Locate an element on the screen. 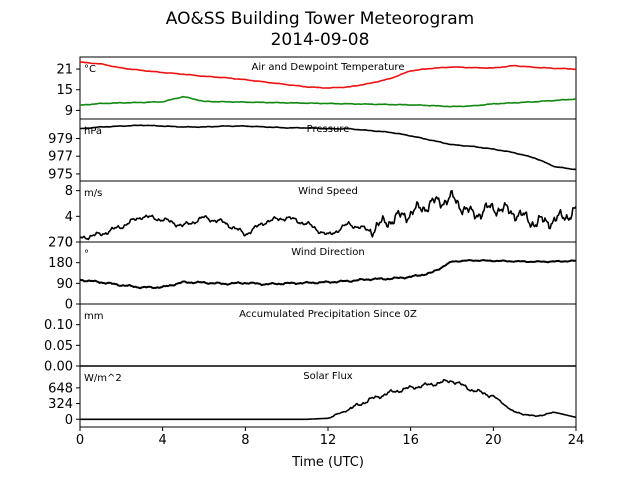 The height and width of the screenshot is (480, 640). panel-unit-label: m/s is located at coordinates (93, 193).